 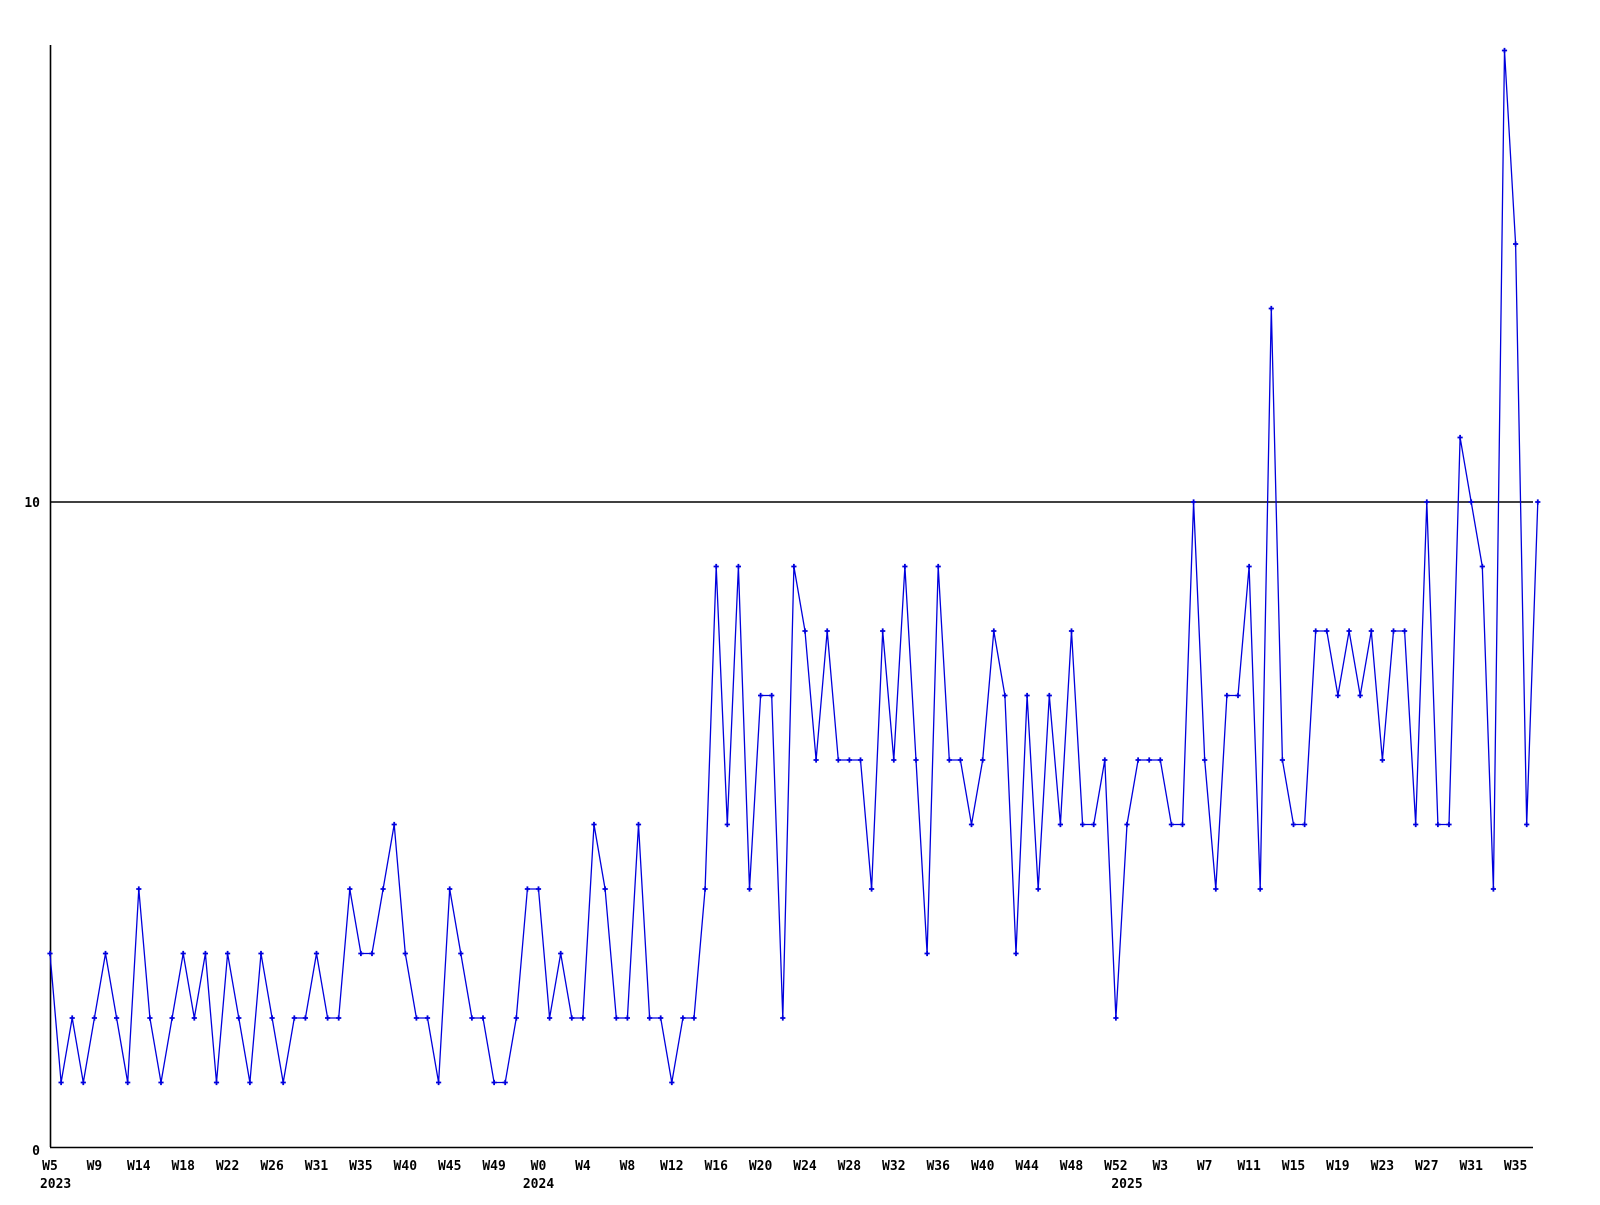 I want to click on x-tick-label: W12, so click(x=671, y=1166).